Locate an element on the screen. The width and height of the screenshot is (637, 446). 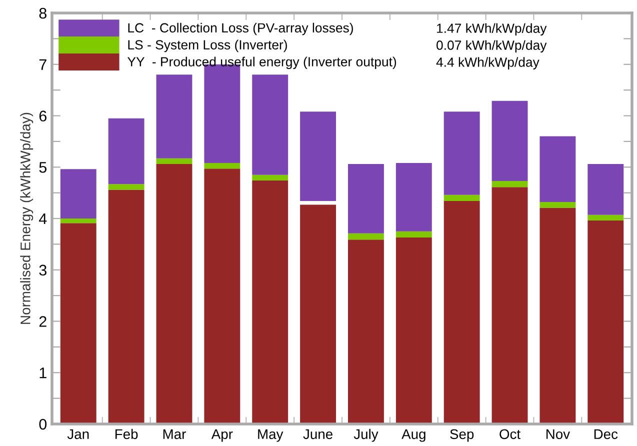
annotation: 4.4 kWh/kWp/day is located at coordinates (488, 63).